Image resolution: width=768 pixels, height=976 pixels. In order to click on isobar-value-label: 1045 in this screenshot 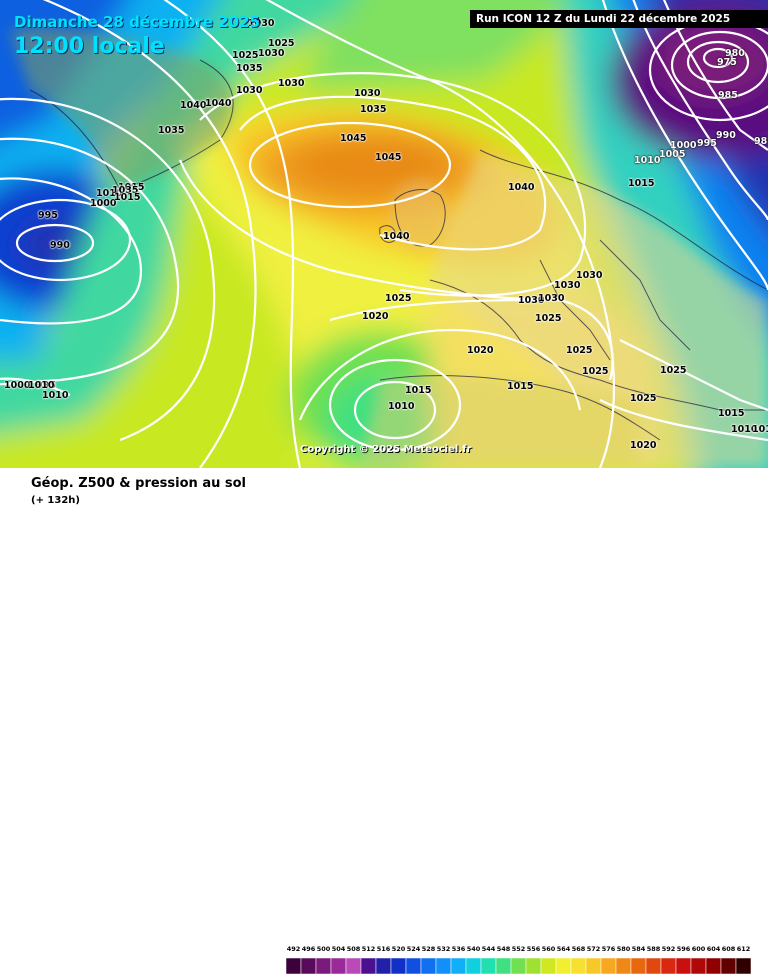, I will do `click(388, 157)`.